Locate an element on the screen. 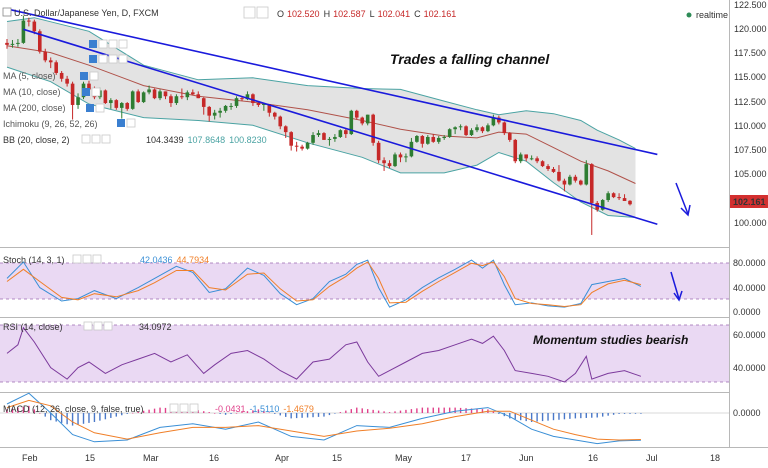 The image size is (768, 468). symbol-dropdown-icon is located at coordinates (7, 12).